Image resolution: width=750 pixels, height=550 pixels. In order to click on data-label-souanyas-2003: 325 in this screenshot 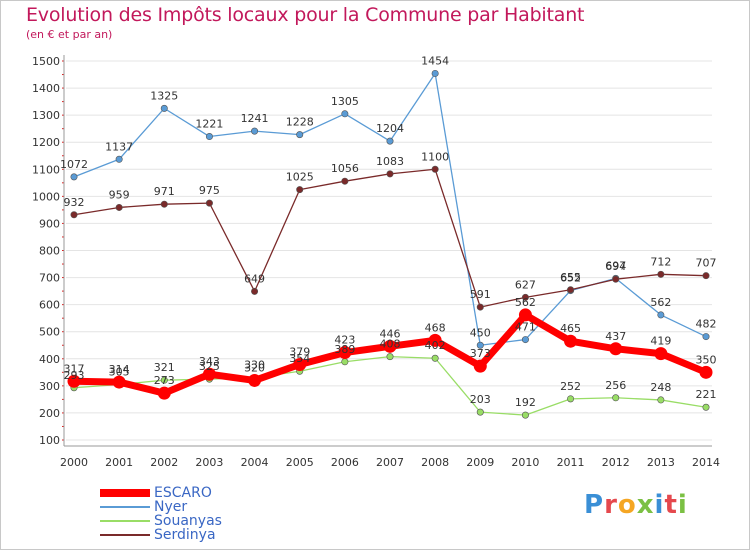, I will do `click(209, 366)`.